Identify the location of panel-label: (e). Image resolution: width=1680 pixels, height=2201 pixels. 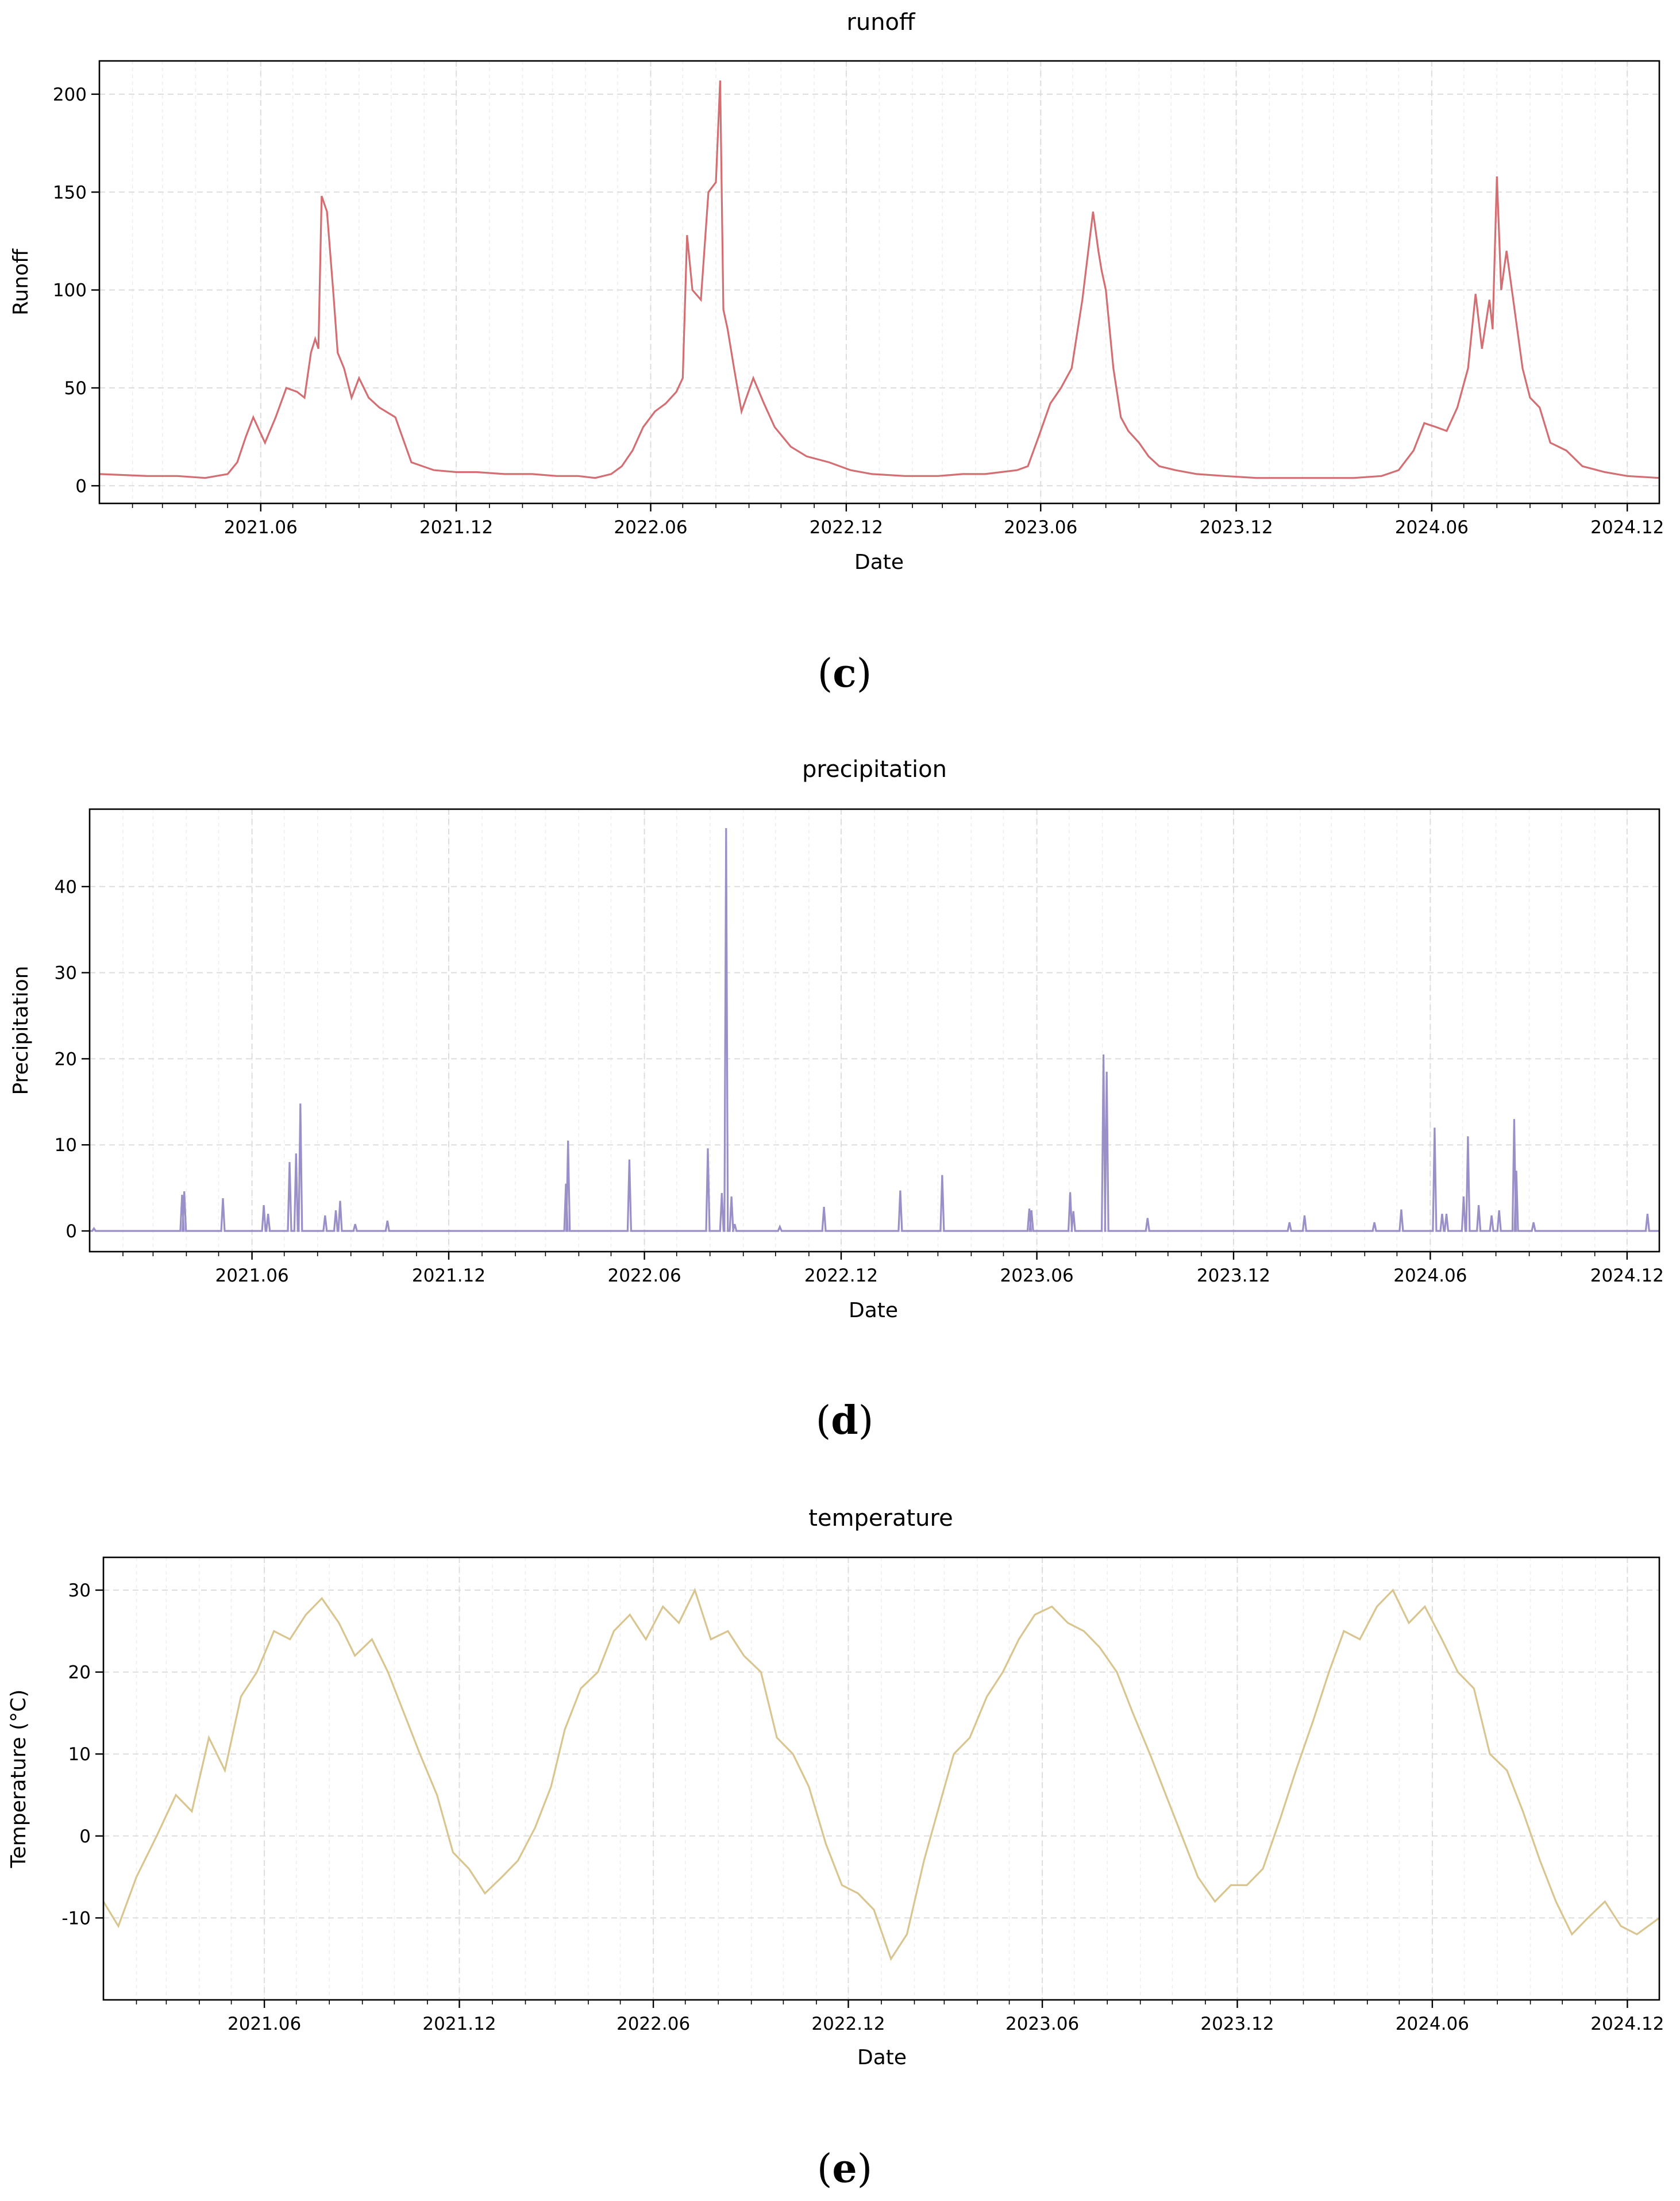
(844, 2169).